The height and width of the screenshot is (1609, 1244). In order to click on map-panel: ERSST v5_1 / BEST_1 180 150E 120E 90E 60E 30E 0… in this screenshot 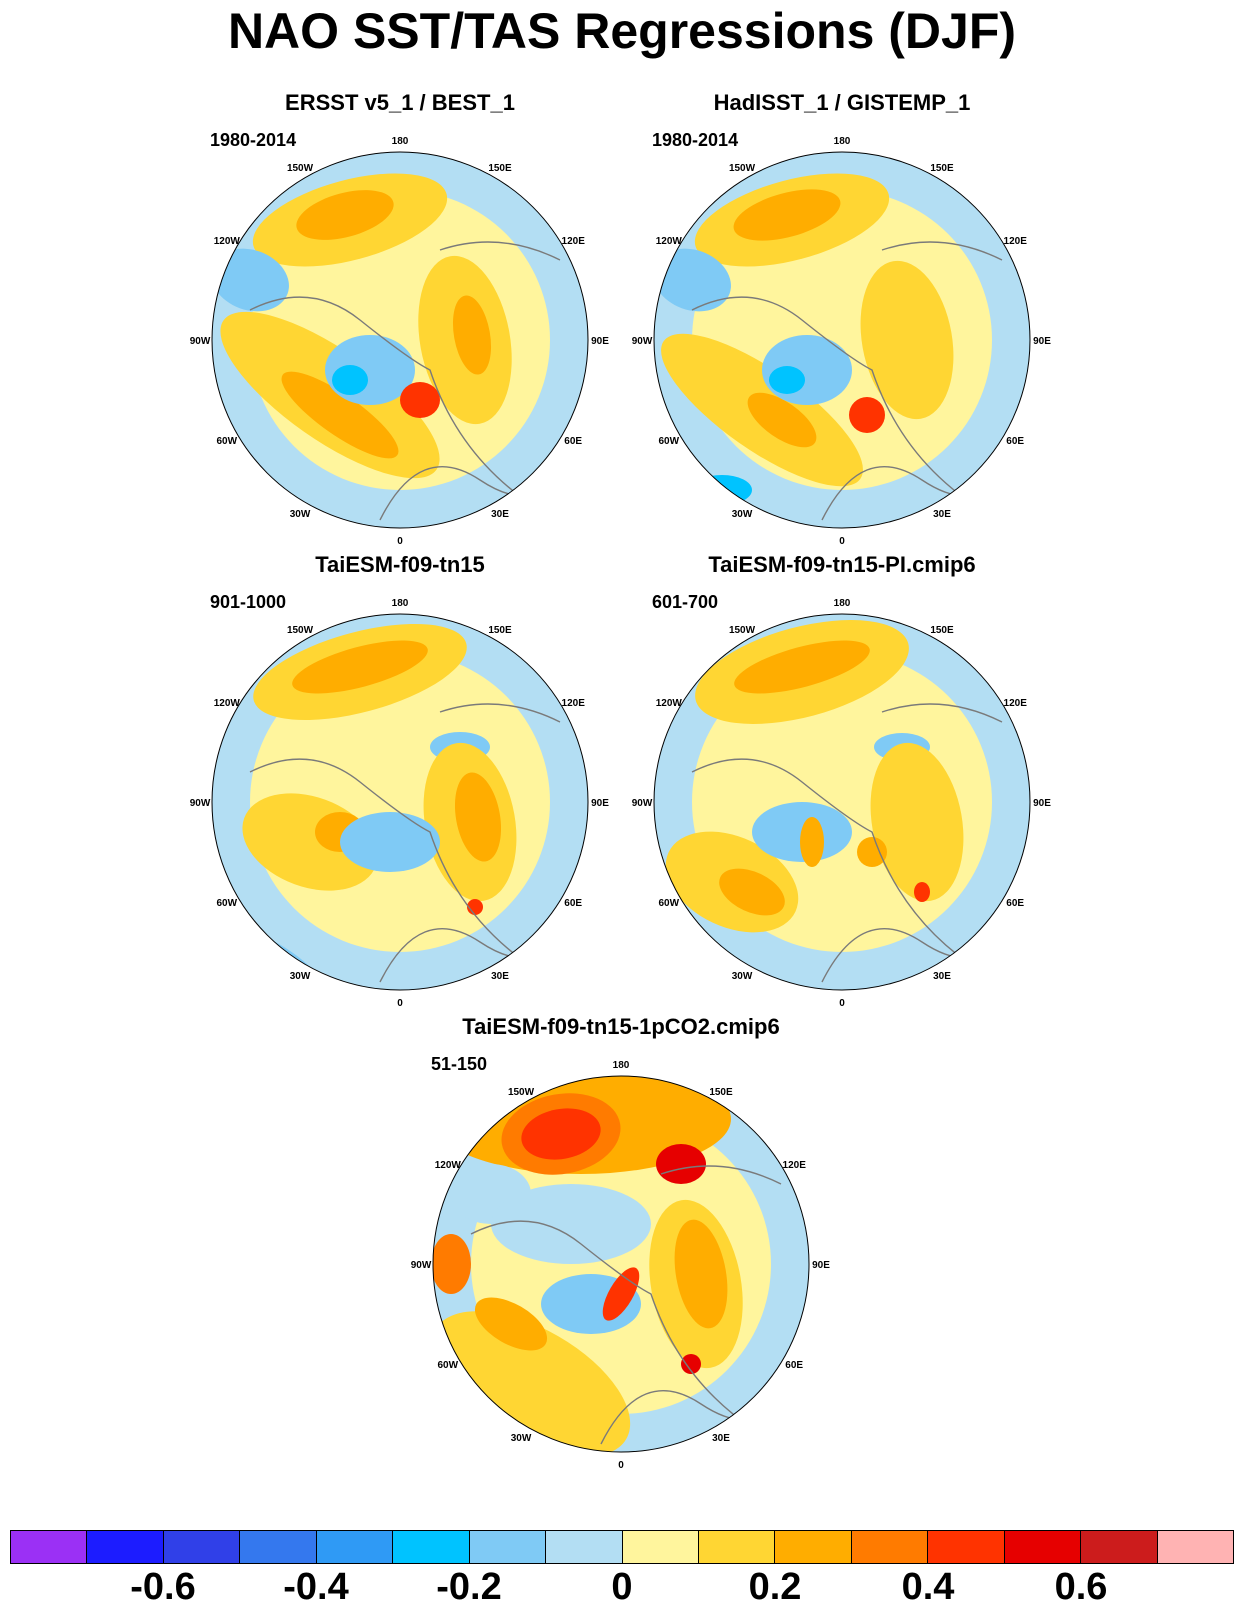, I will do `click(400, 325)`.